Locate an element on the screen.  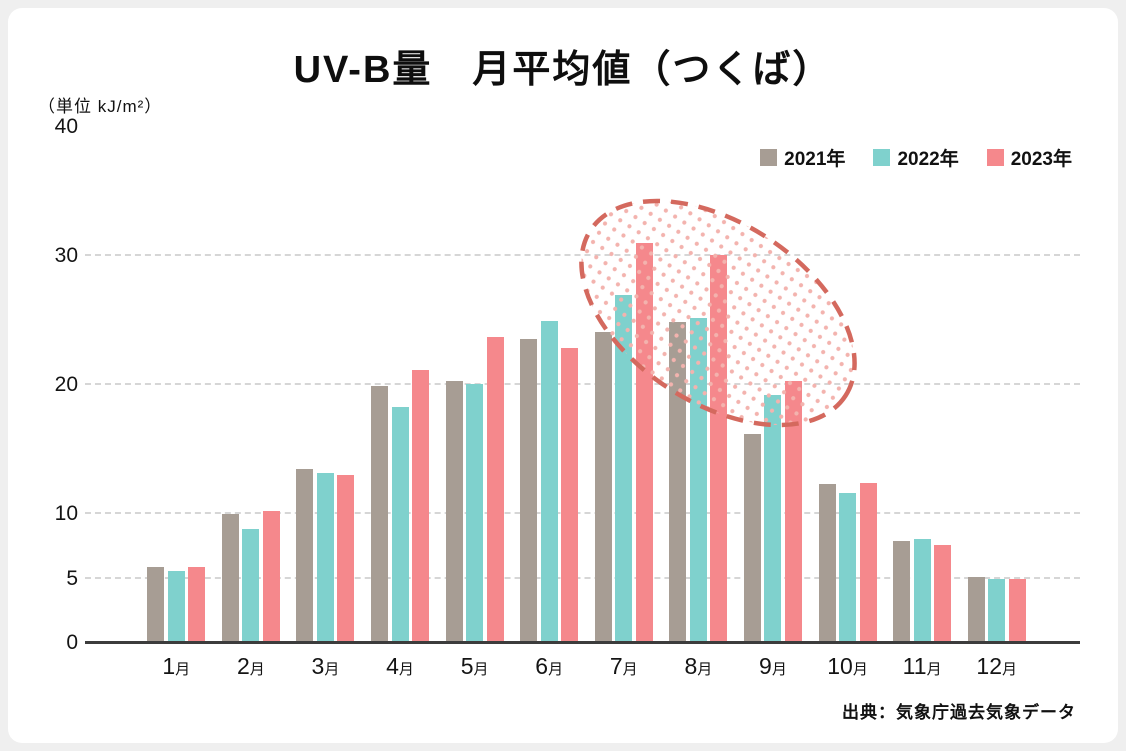
bar-2021年-10月 is located at coordinates (827, 563).